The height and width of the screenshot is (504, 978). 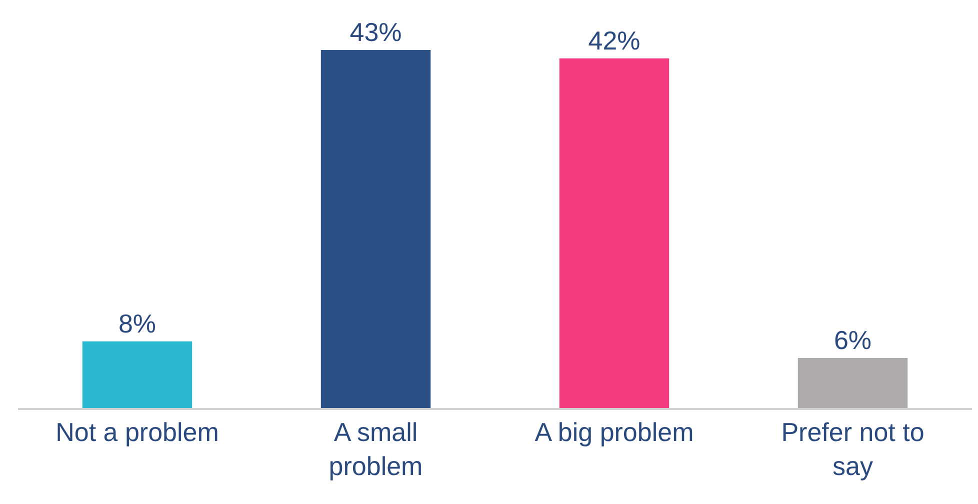 I want to click on x-tick-label: A big problem, so click(x=614, y=431).